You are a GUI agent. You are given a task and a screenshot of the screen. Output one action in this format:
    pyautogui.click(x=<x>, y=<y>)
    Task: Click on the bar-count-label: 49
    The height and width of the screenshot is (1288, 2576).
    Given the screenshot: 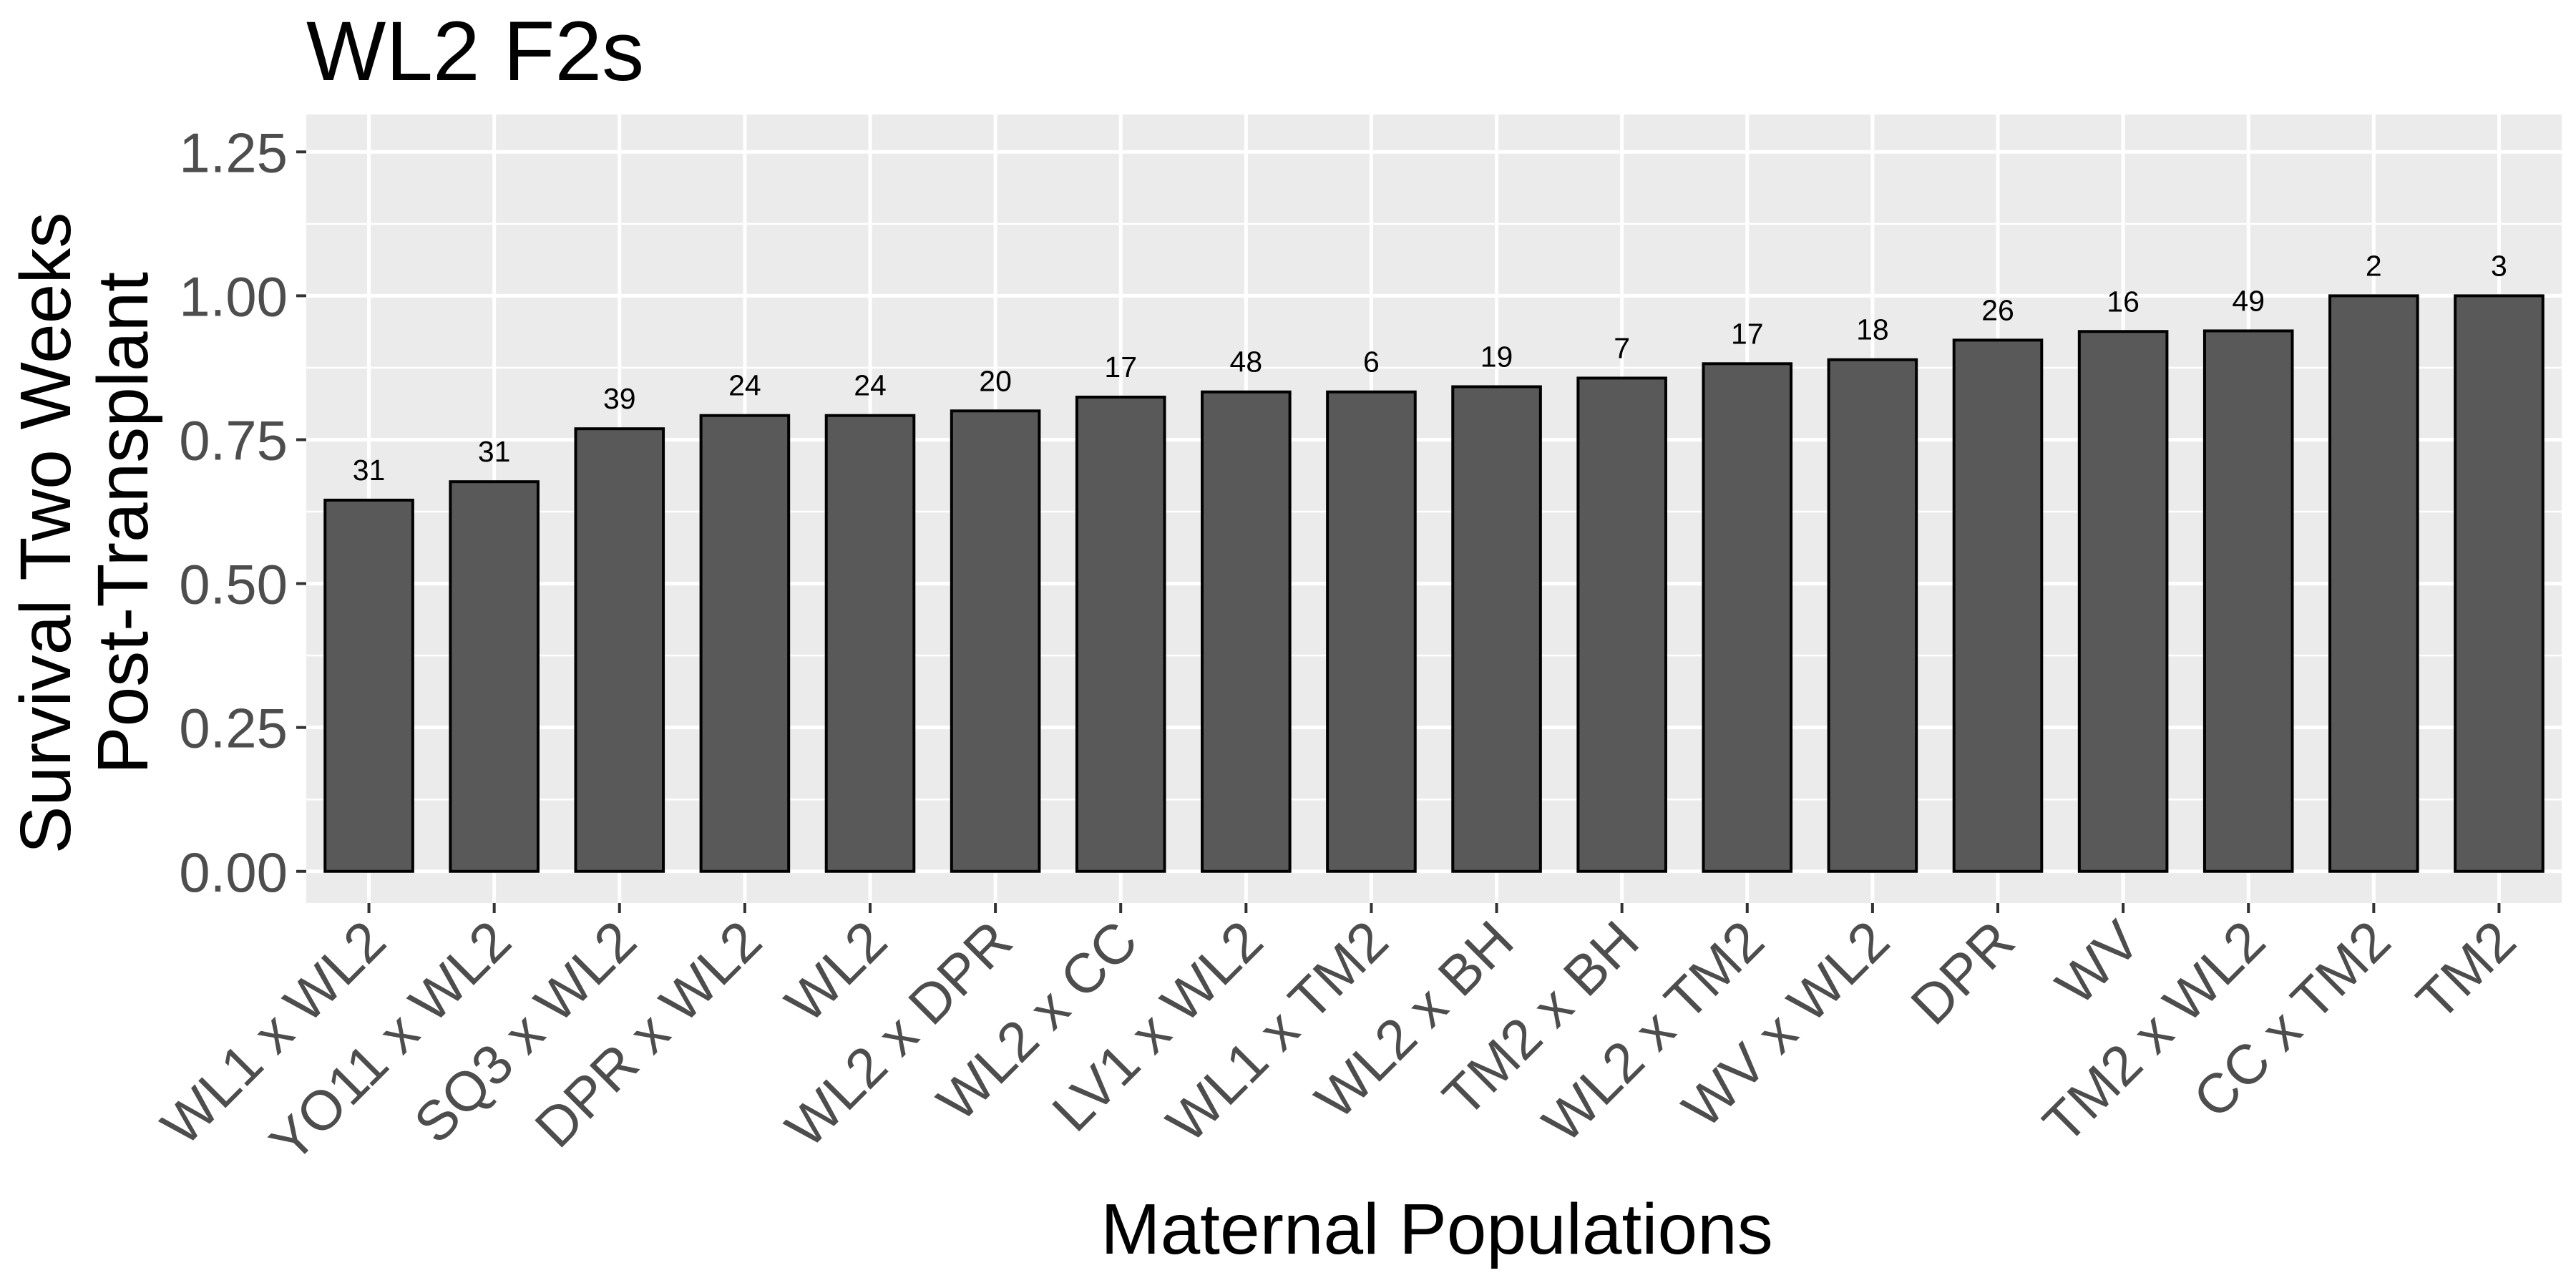 What is the action you would take?
    pyautogui.click(x=2248, y=300)
    